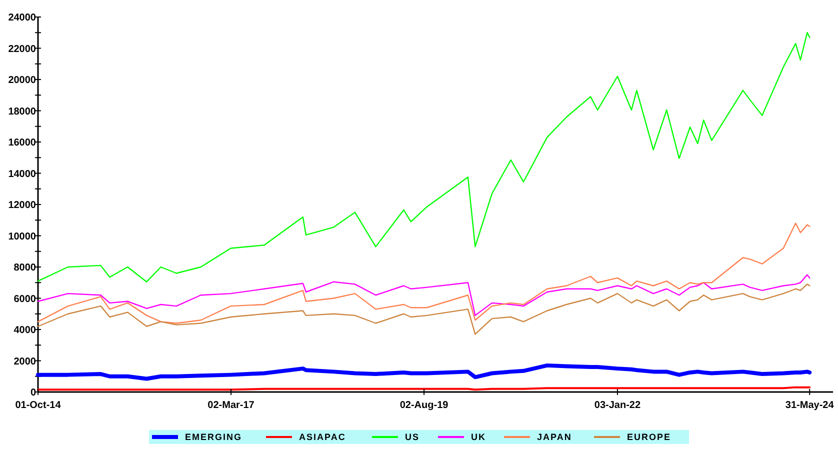 This screenshot has width=838, height=451. Describe the element at coordinates (33, 393) in the screenshot. I see `y-tick-label: 0` at that location.